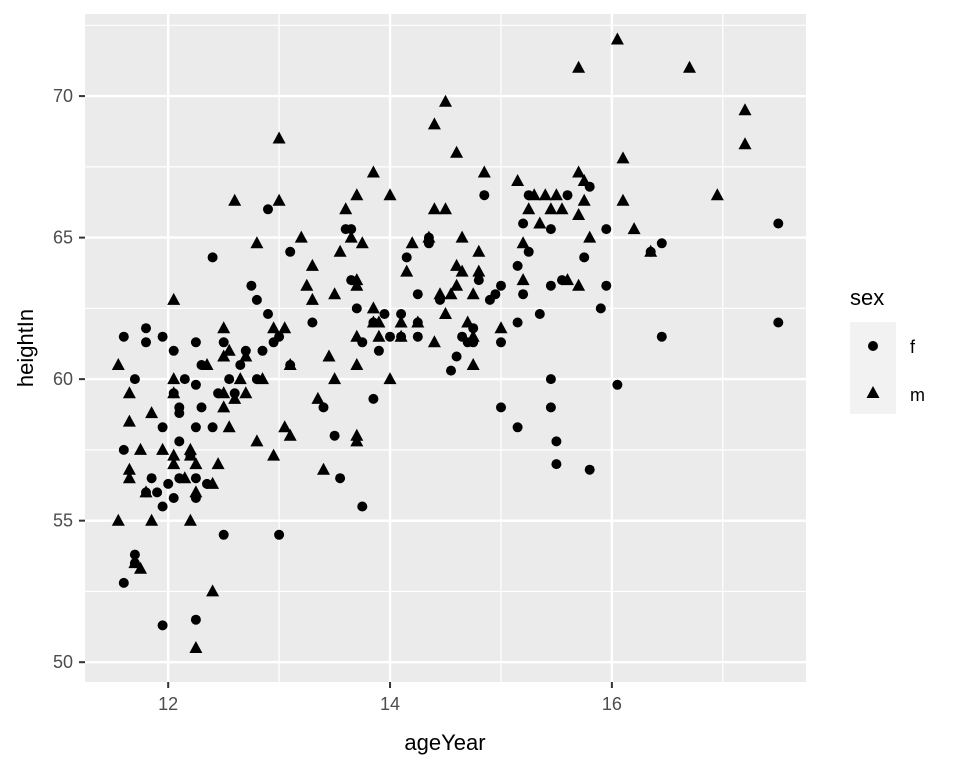 This screenshot has width=960, height=773. What do you see at coordinates (873, 392) in the screenshot?
I see `legend-triangle-icon` at bounding box center [873, 392].